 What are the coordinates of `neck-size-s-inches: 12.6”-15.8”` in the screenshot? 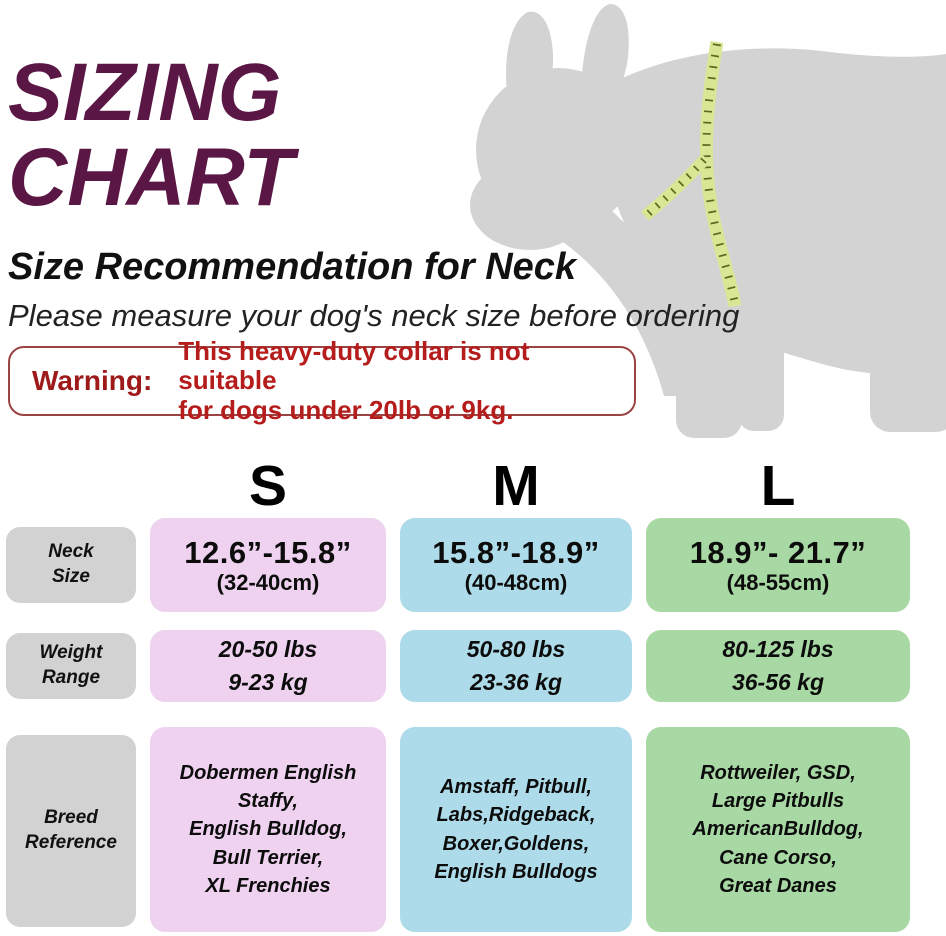 It's located at (268, 552).